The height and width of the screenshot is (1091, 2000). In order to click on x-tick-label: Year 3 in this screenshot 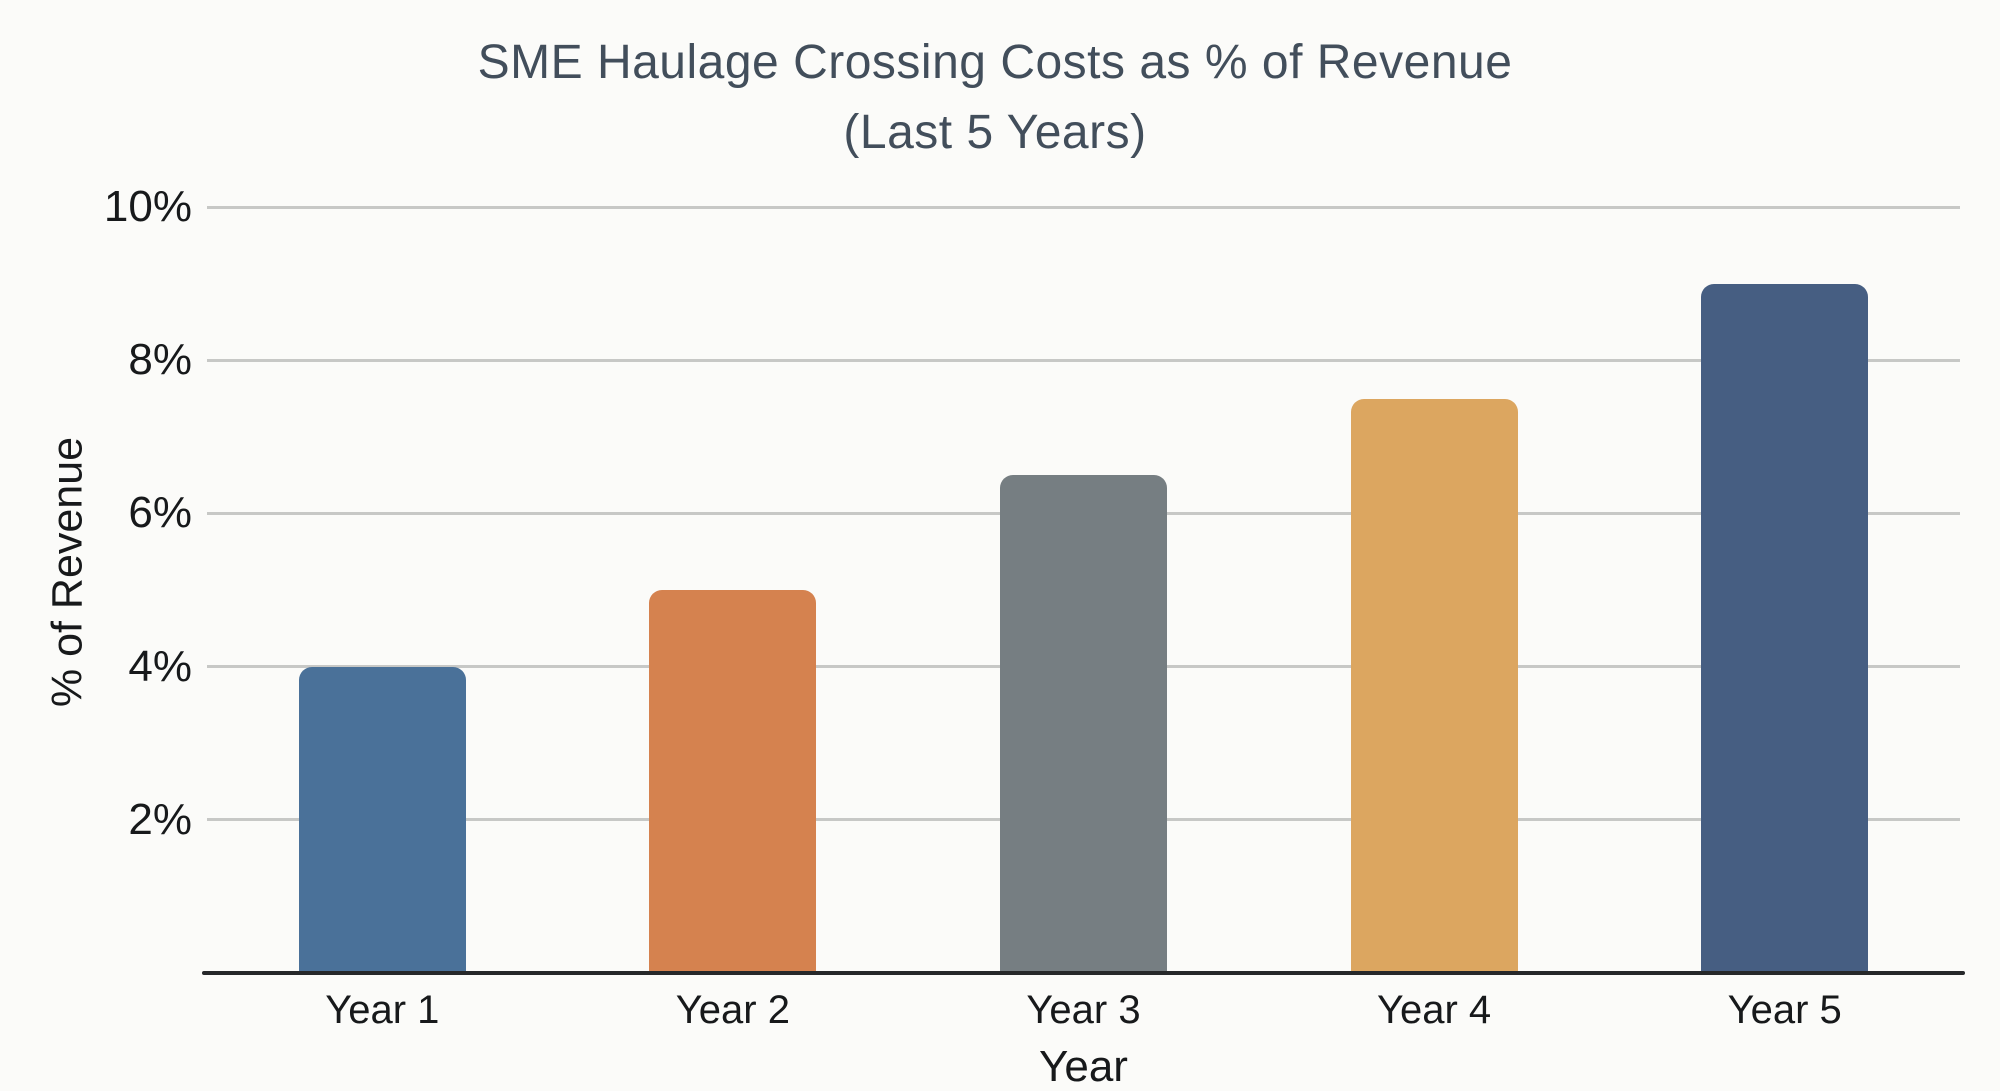, I will do `click(1083, 1010)`.